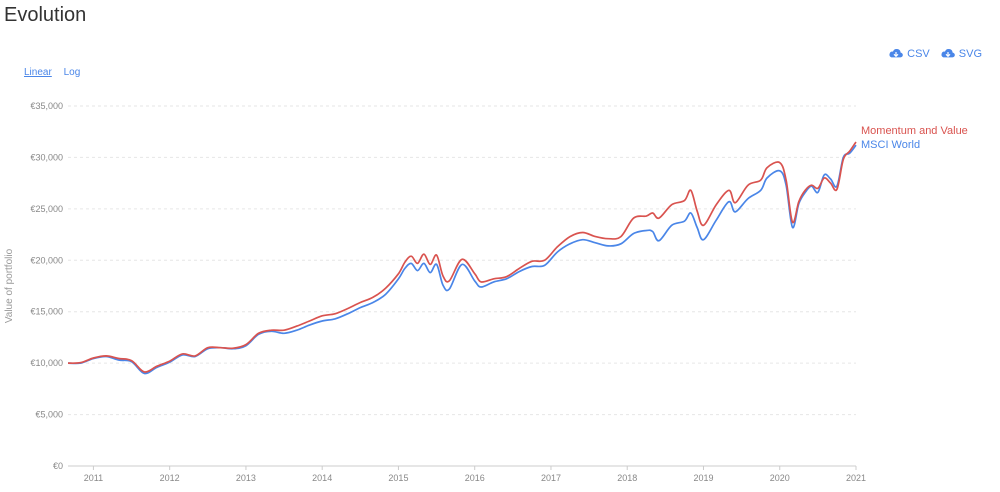 Image resolution: width=1000 pixels, height=492 pixels. Describe the element at coordinates (93, 478) in the screenshot. I see `x-tick-label: 2011` at that location.